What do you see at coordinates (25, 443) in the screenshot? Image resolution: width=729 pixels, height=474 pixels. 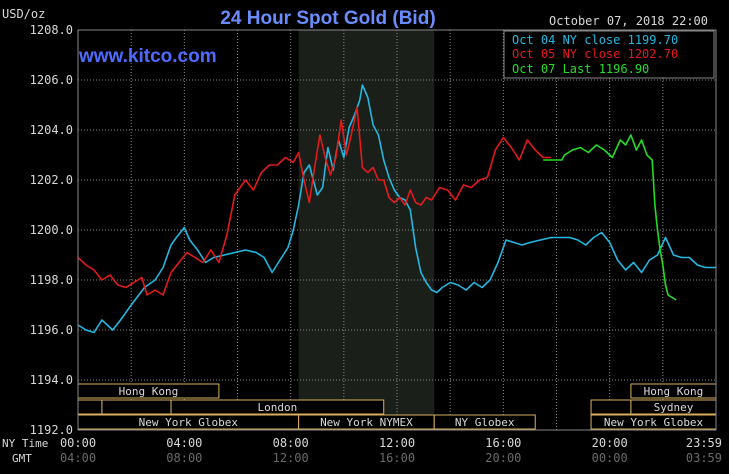 I see `ny-time-label: NY Time` at bounding box center [25, 443].